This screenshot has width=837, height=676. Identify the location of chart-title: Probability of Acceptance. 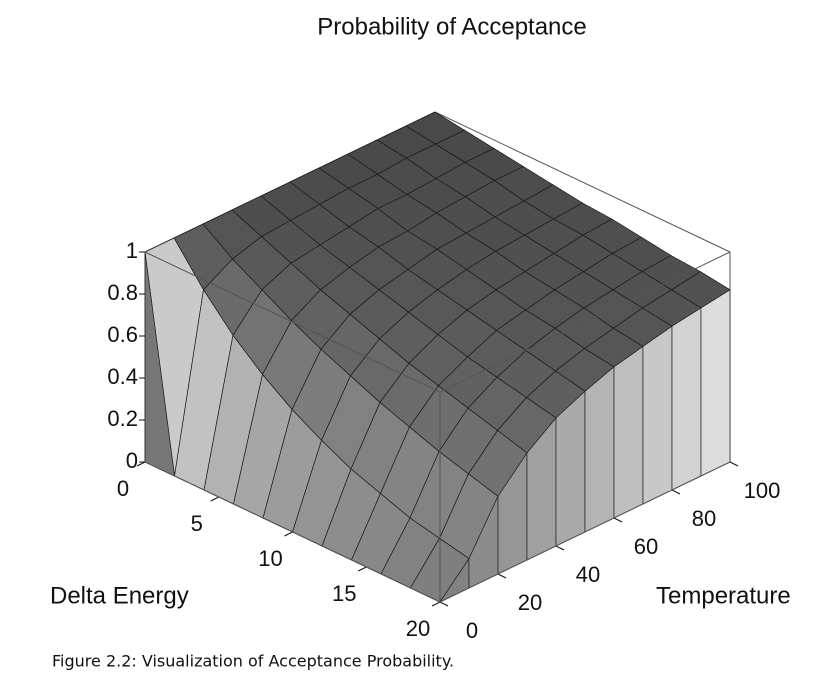
(452, 26).